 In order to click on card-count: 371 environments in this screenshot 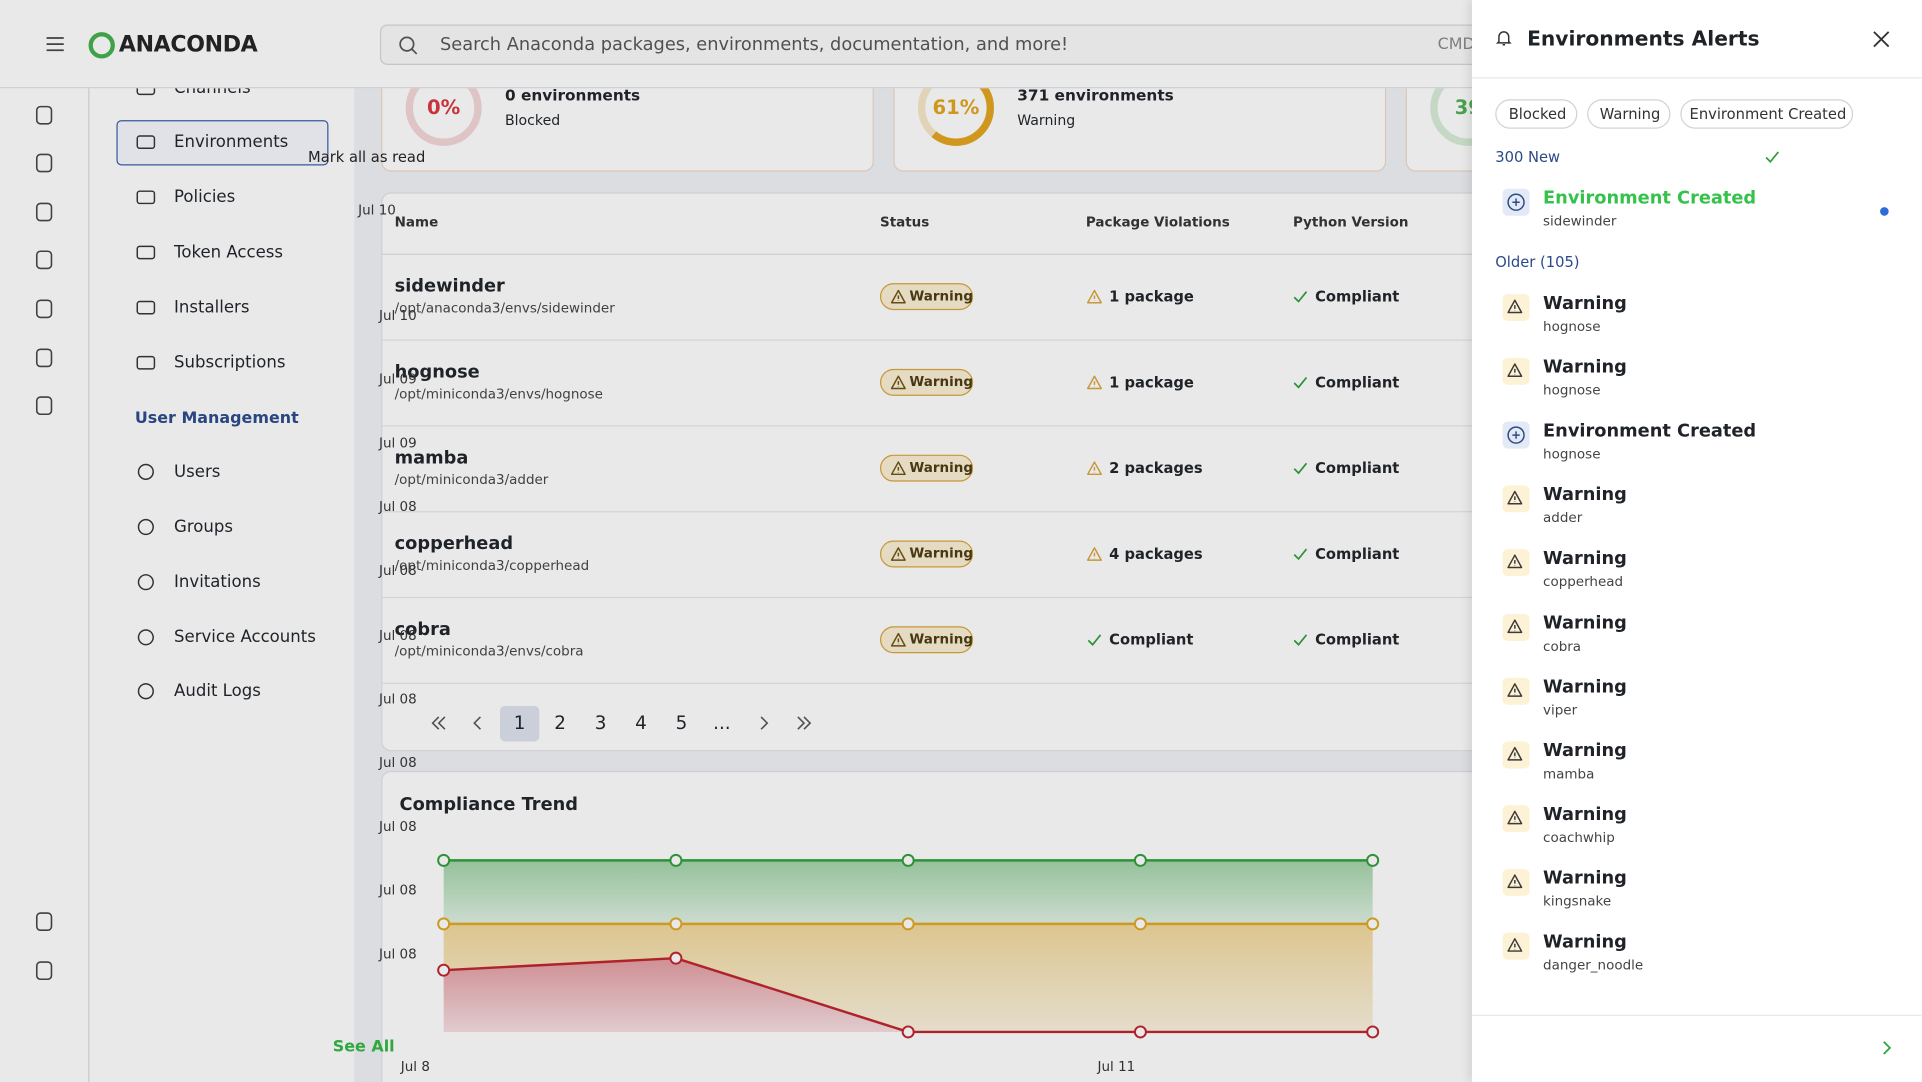, I will do `click(1095, 95)`.